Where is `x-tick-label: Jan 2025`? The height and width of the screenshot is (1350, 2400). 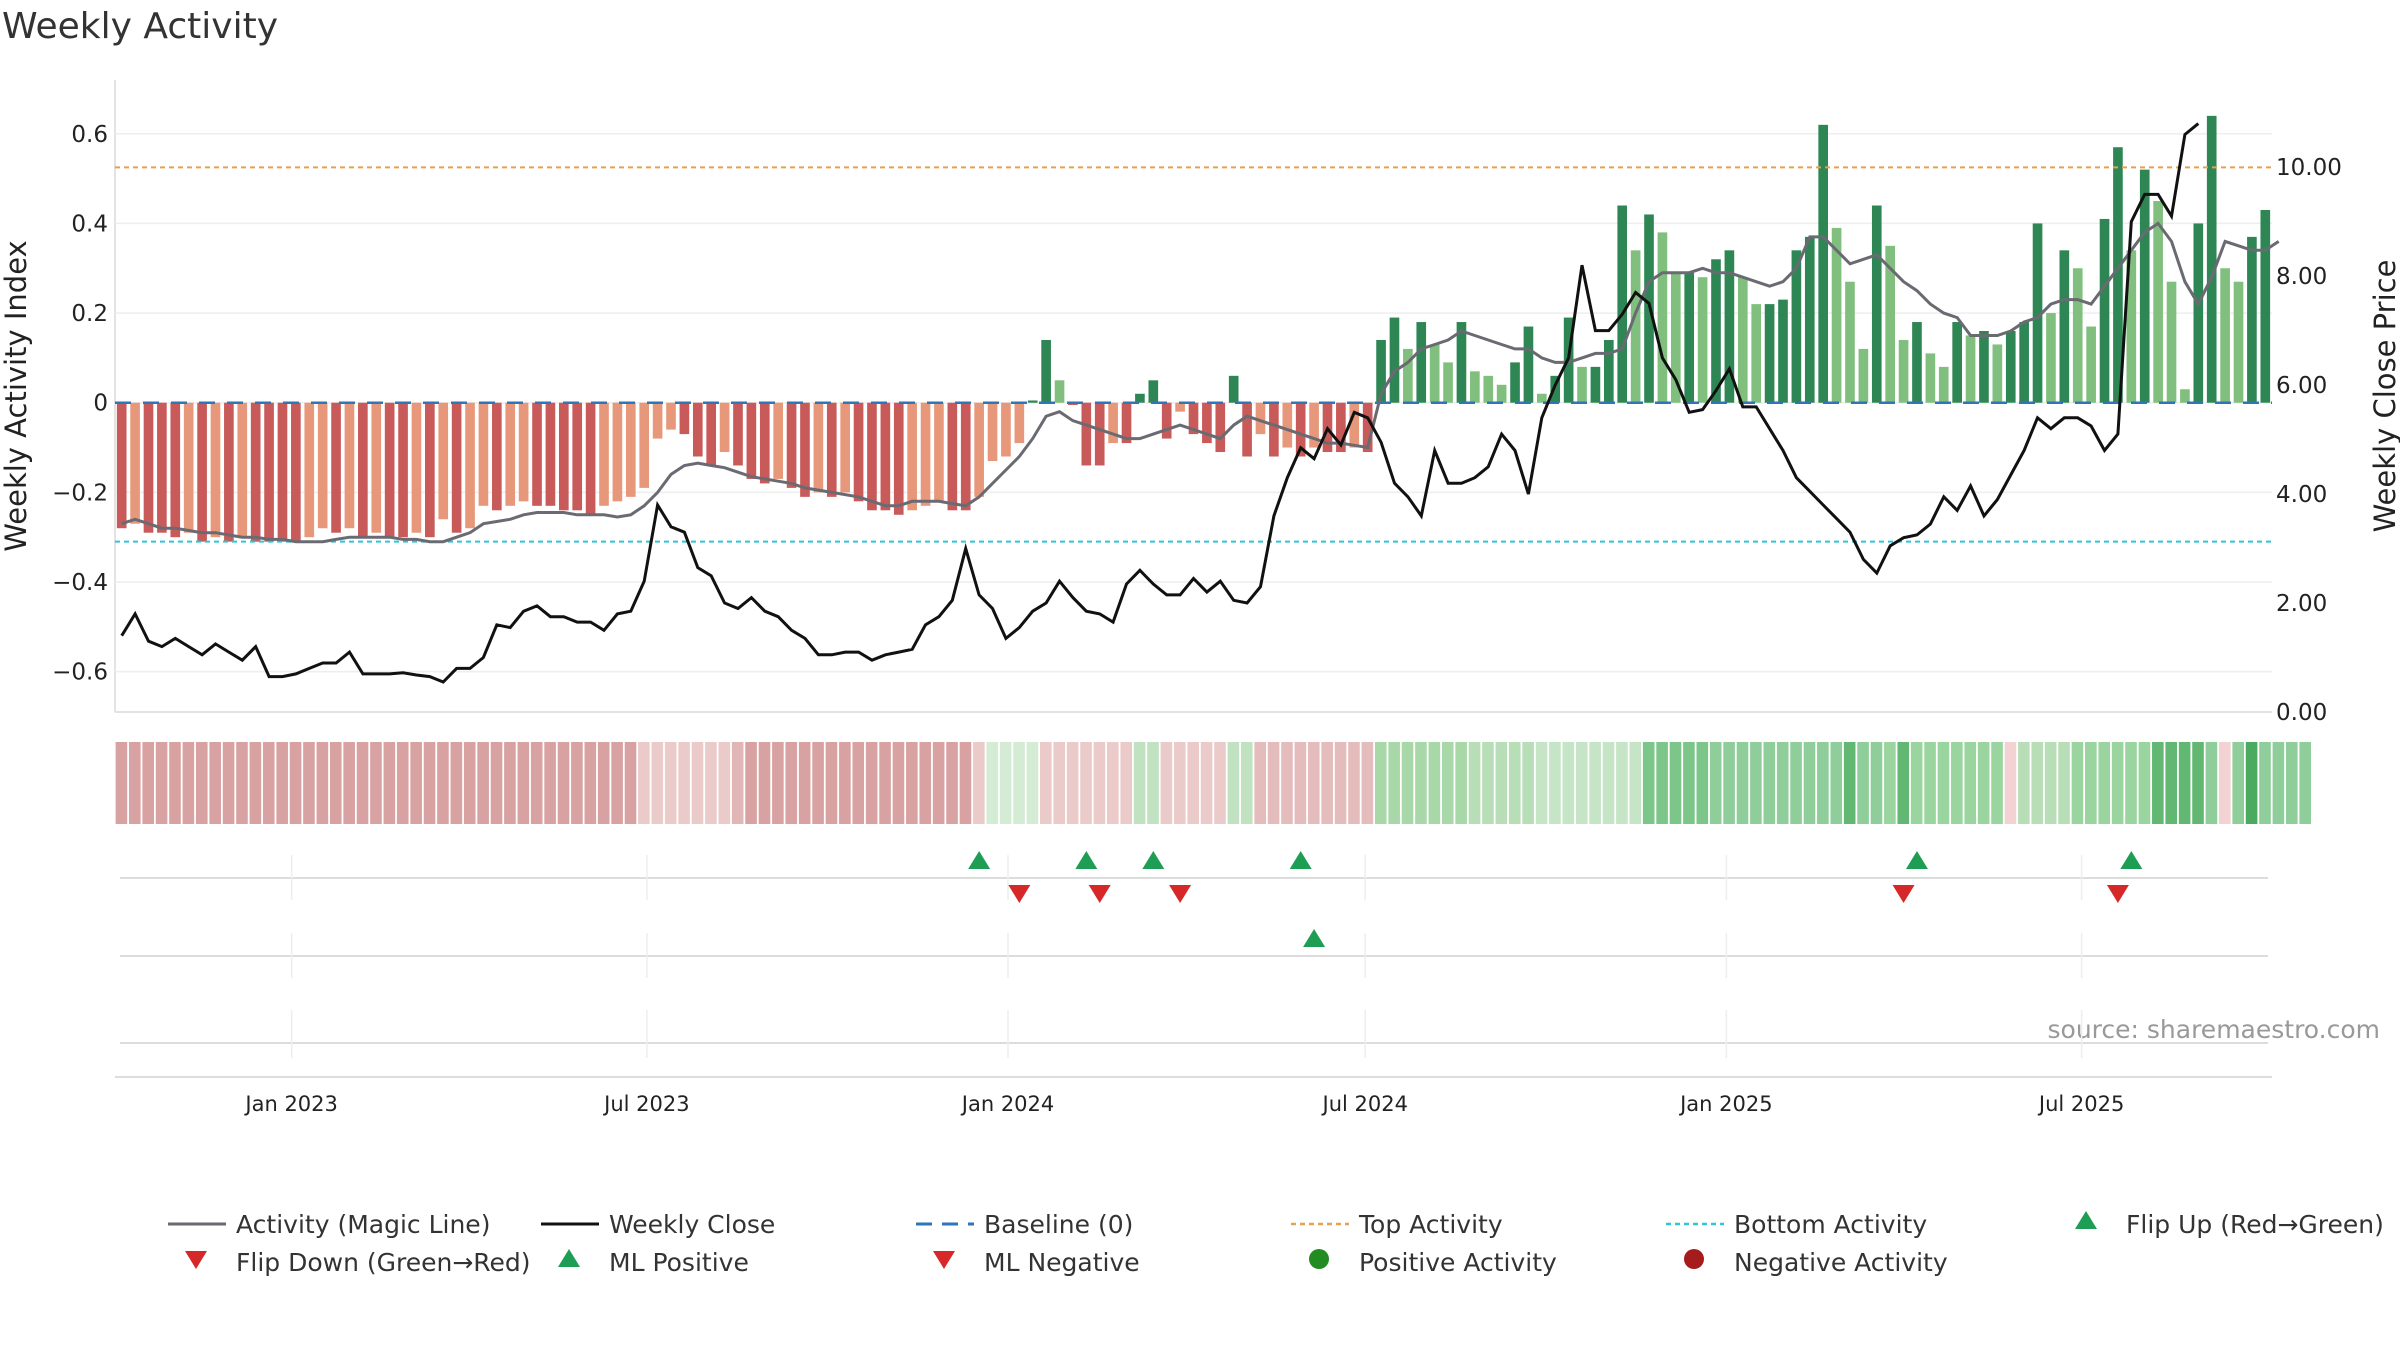
x-tick-label: Jan 2025 is located at coordinates (1725, 1104).